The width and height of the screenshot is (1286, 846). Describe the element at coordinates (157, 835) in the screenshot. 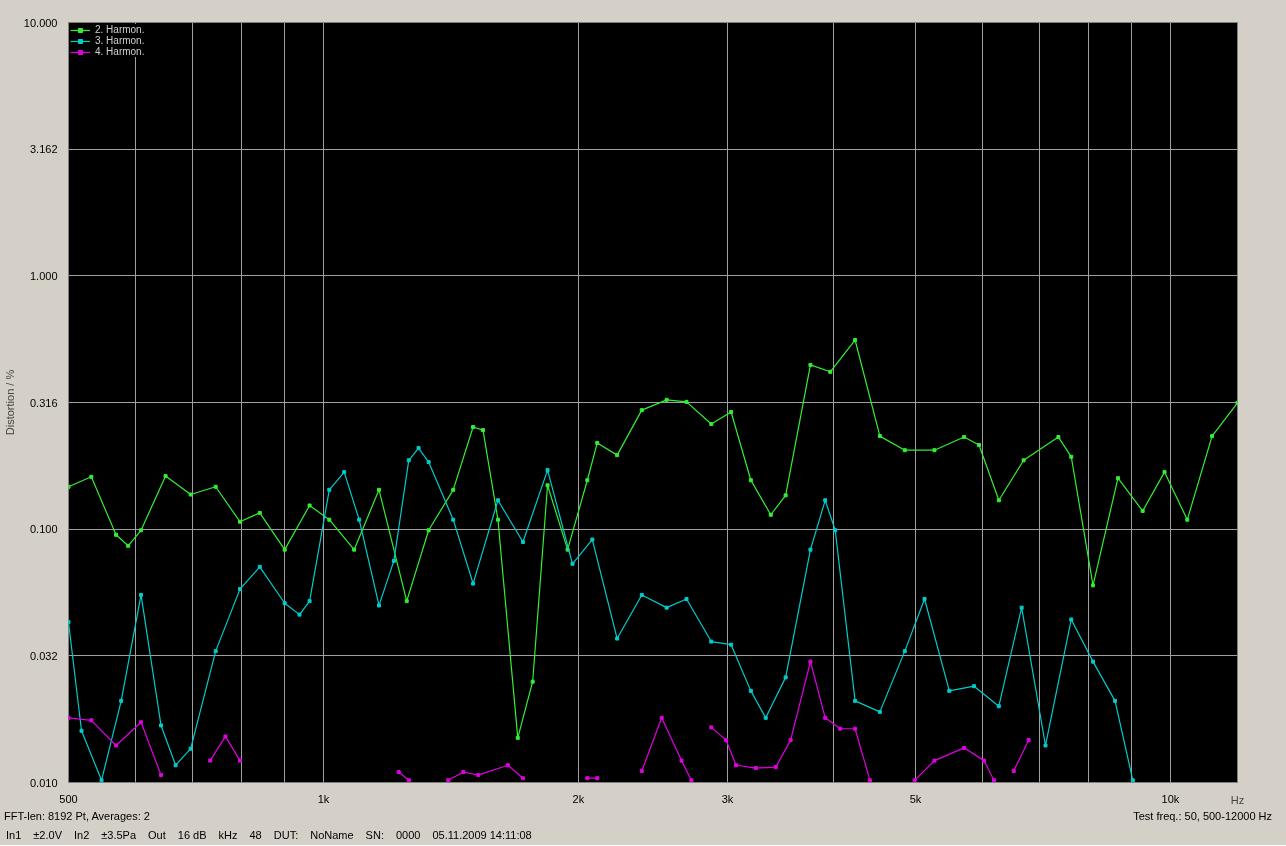

I see `text: Out` at that location.